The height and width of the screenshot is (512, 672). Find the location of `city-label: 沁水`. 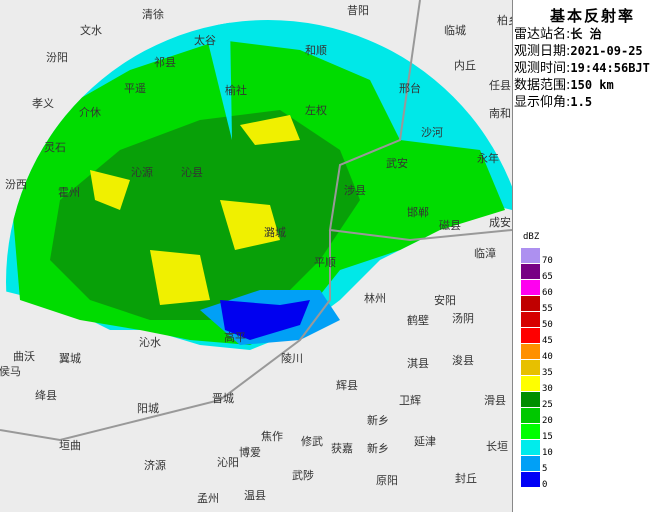

city-label: 沁水 is located at coordinates (150, 342).